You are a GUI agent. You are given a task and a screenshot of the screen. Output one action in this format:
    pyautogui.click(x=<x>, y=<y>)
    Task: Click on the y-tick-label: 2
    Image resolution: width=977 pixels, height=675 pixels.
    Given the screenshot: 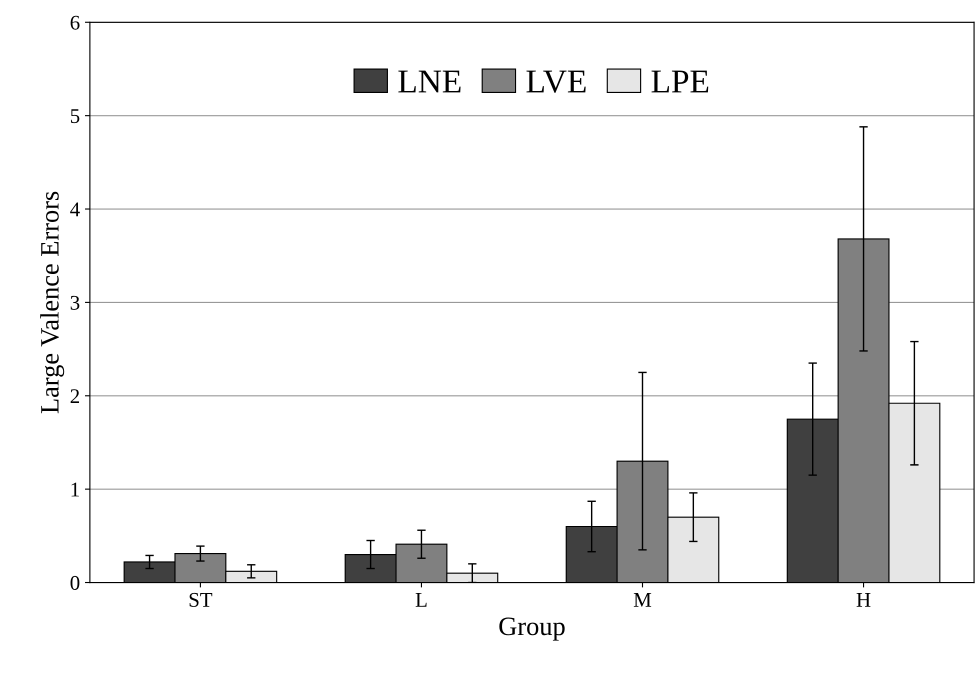 What is the action you would take?
    pyautogui.click(x=75, y=396)
    